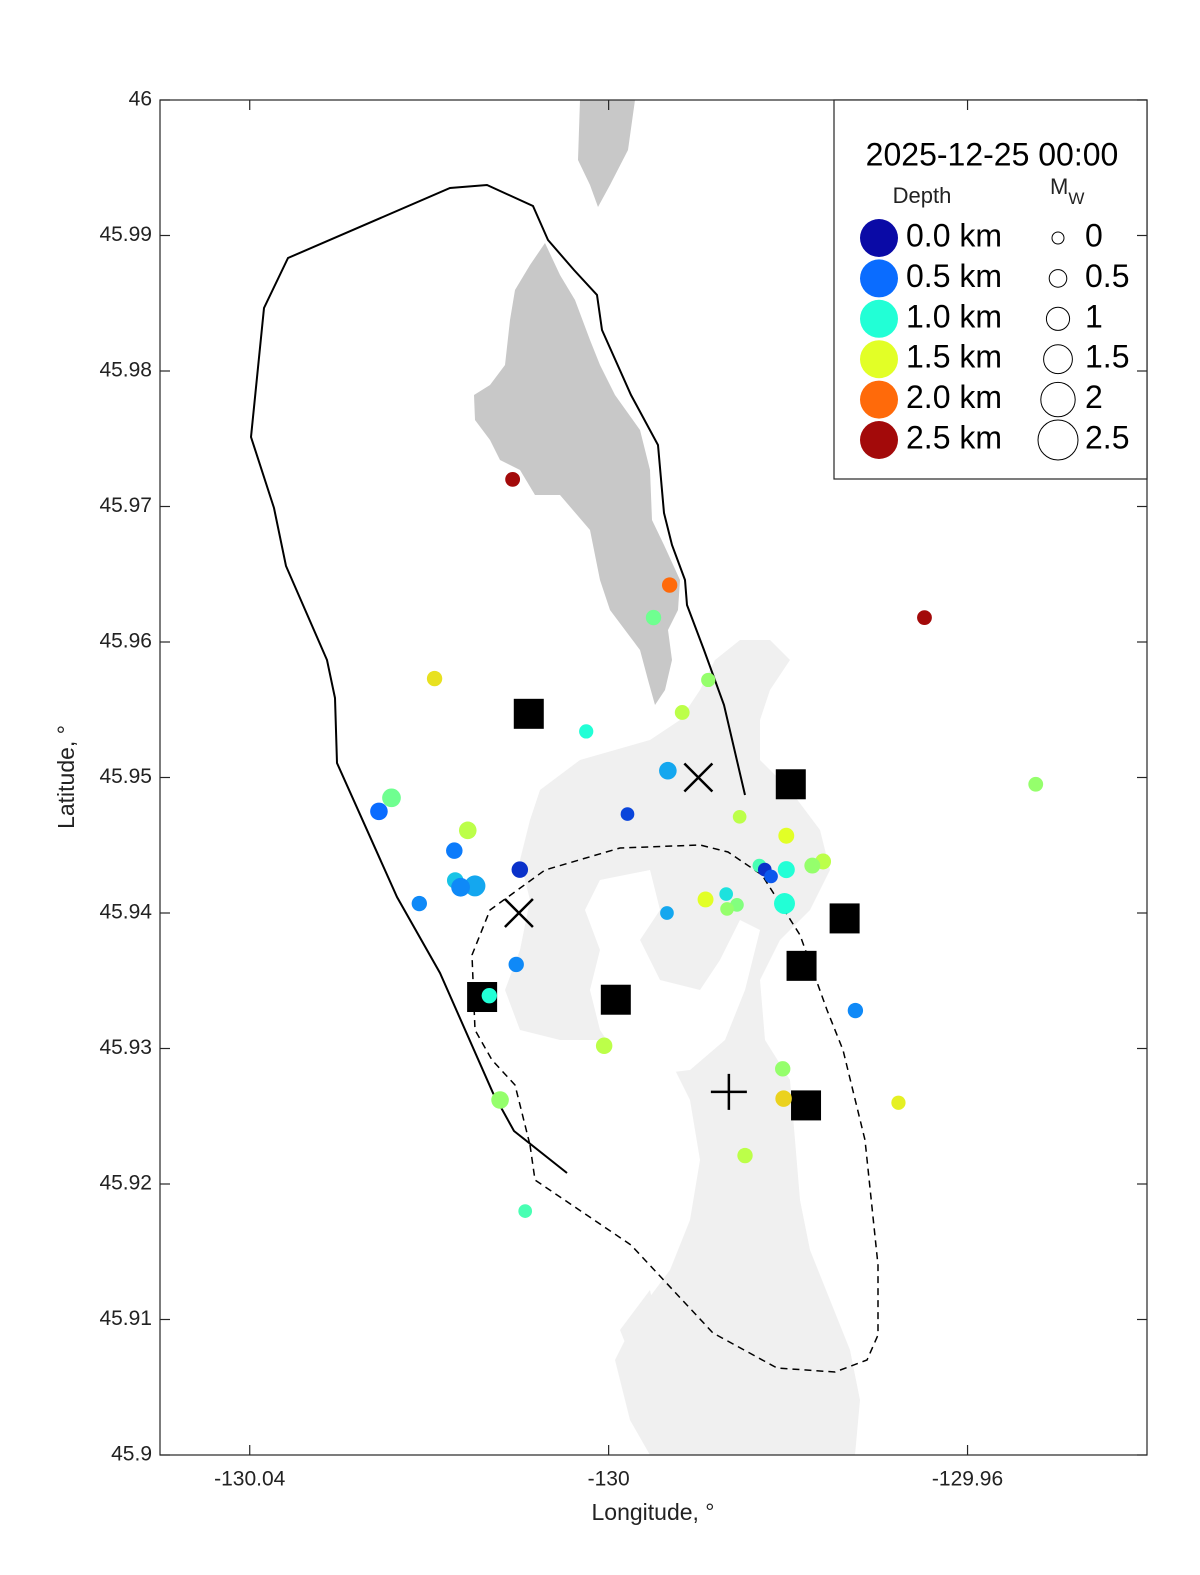  Describe the element at coordinates (609, 1479) in the screenshot. I see `x-tick-label: -130` at that location.